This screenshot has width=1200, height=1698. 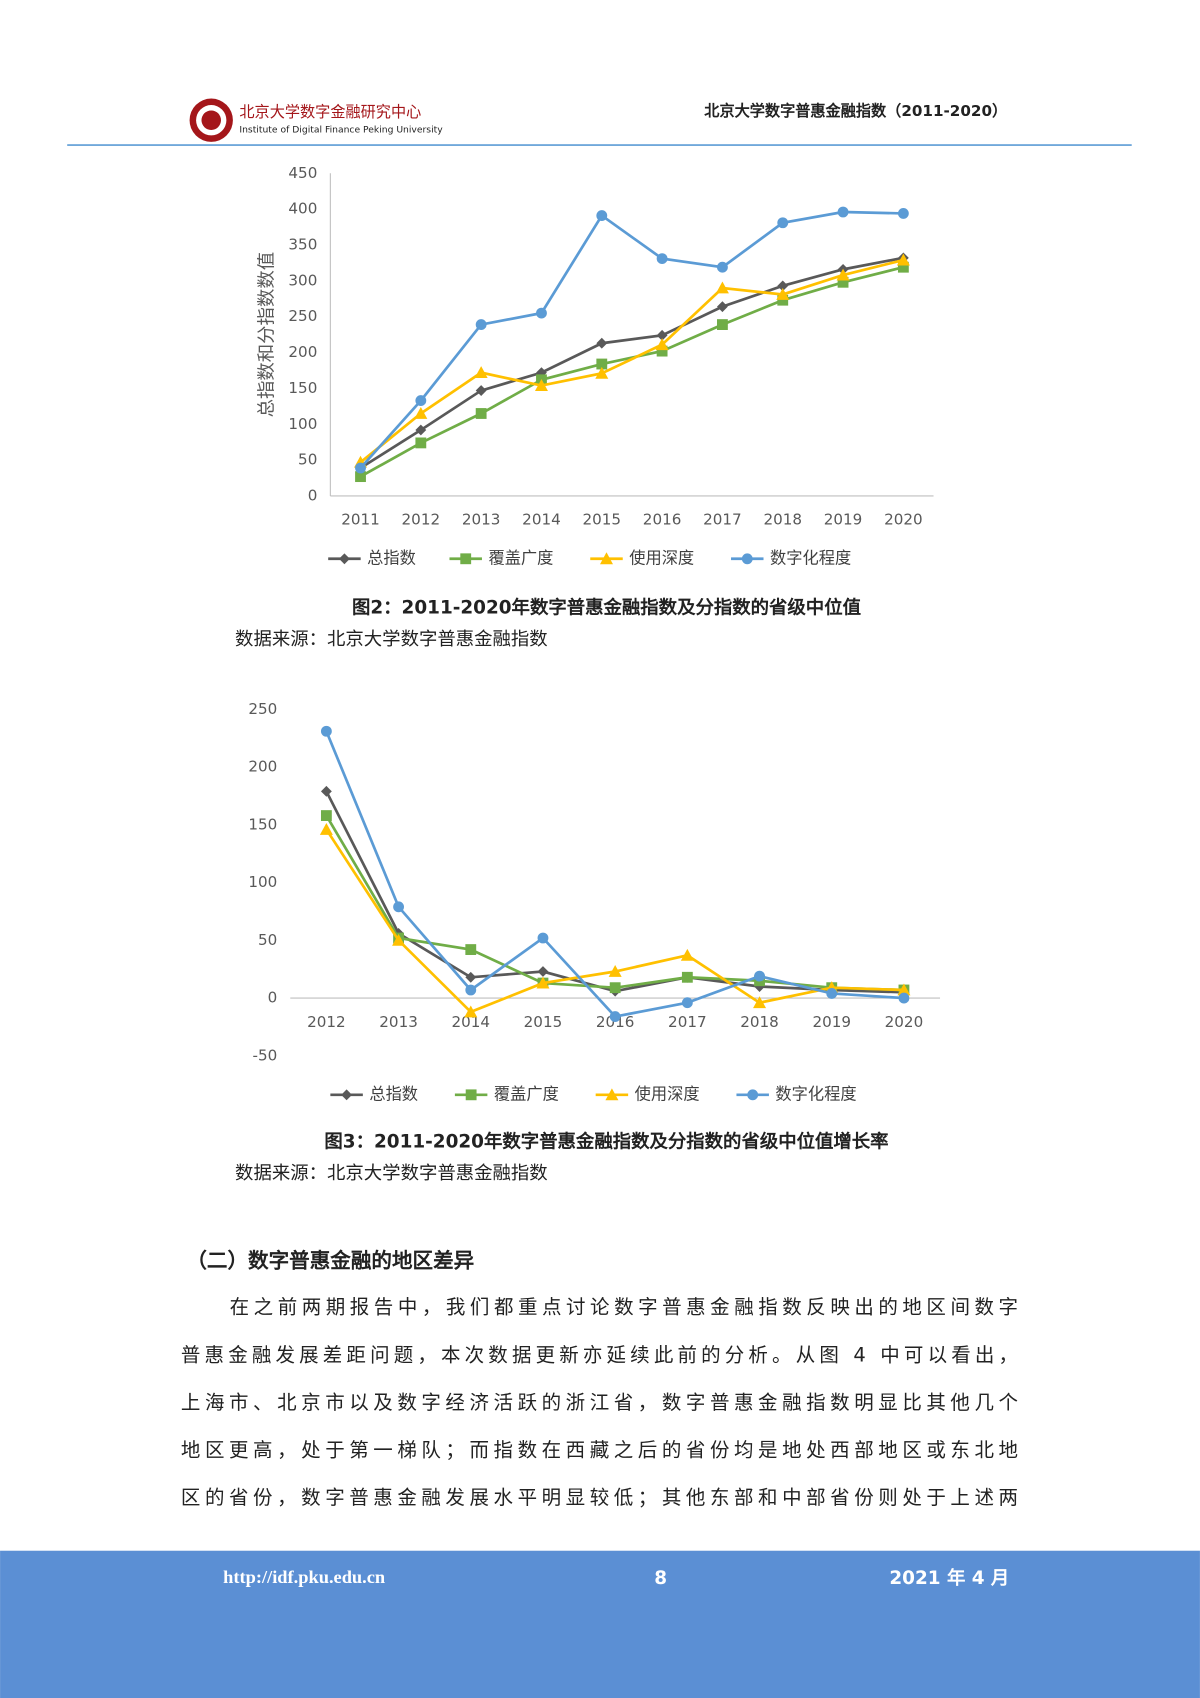 I want to click on footer-date: 2021 年 4 月, so click(x=949, y=1578).